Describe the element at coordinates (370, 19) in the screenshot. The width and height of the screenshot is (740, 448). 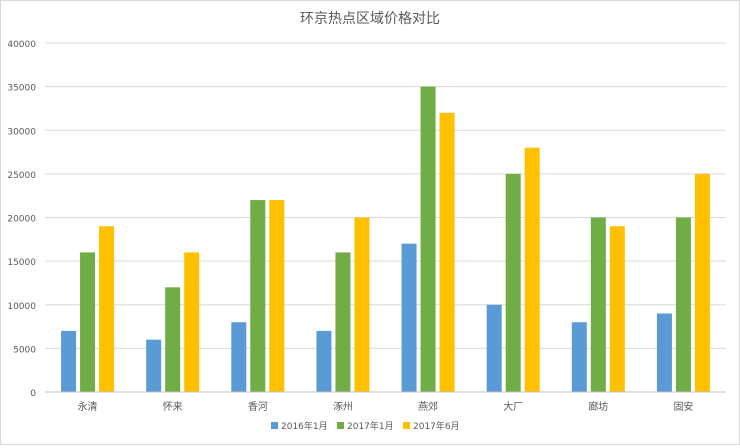
I see `chart-title: 环京热点区域价格对比` at that location.